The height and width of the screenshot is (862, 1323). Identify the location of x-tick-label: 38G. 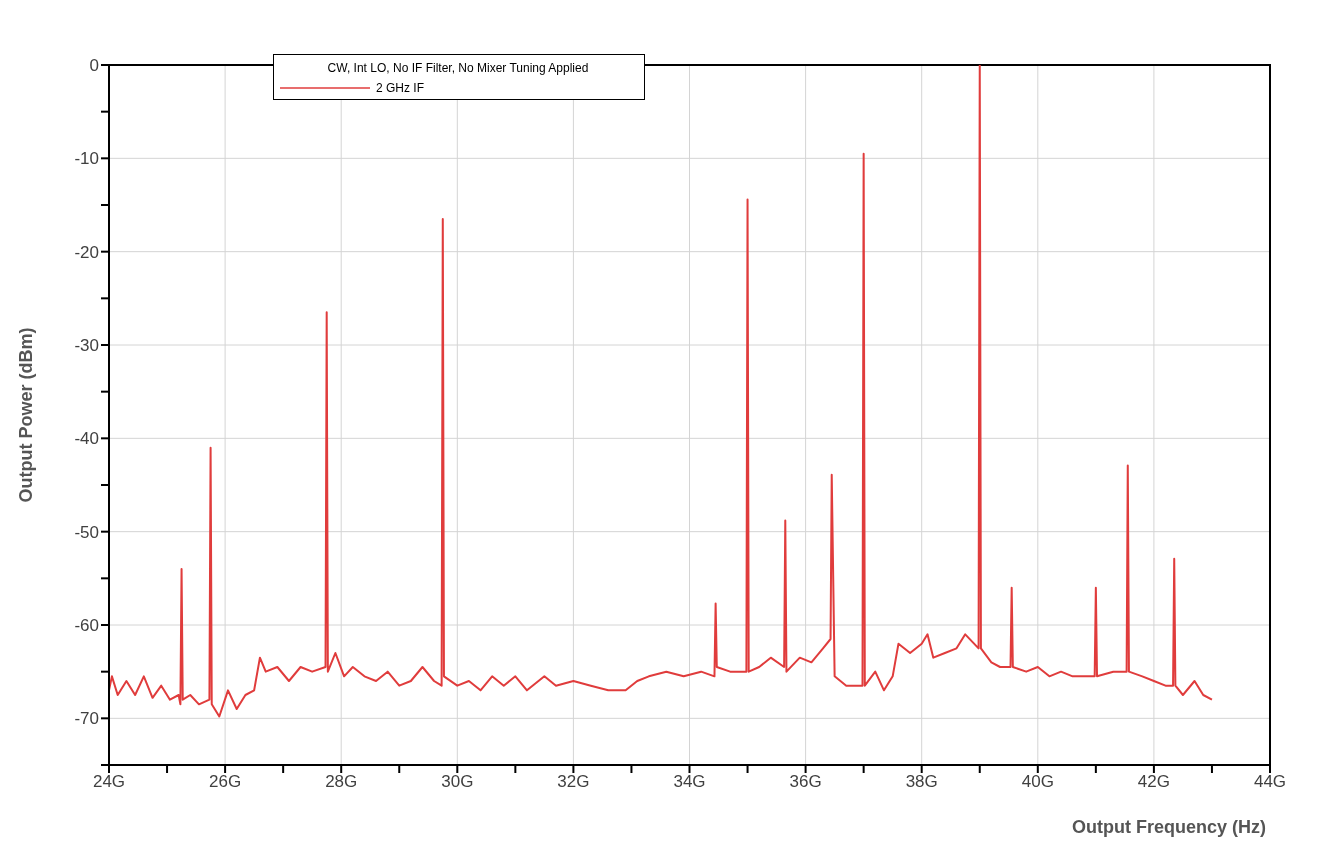
(921, 782).